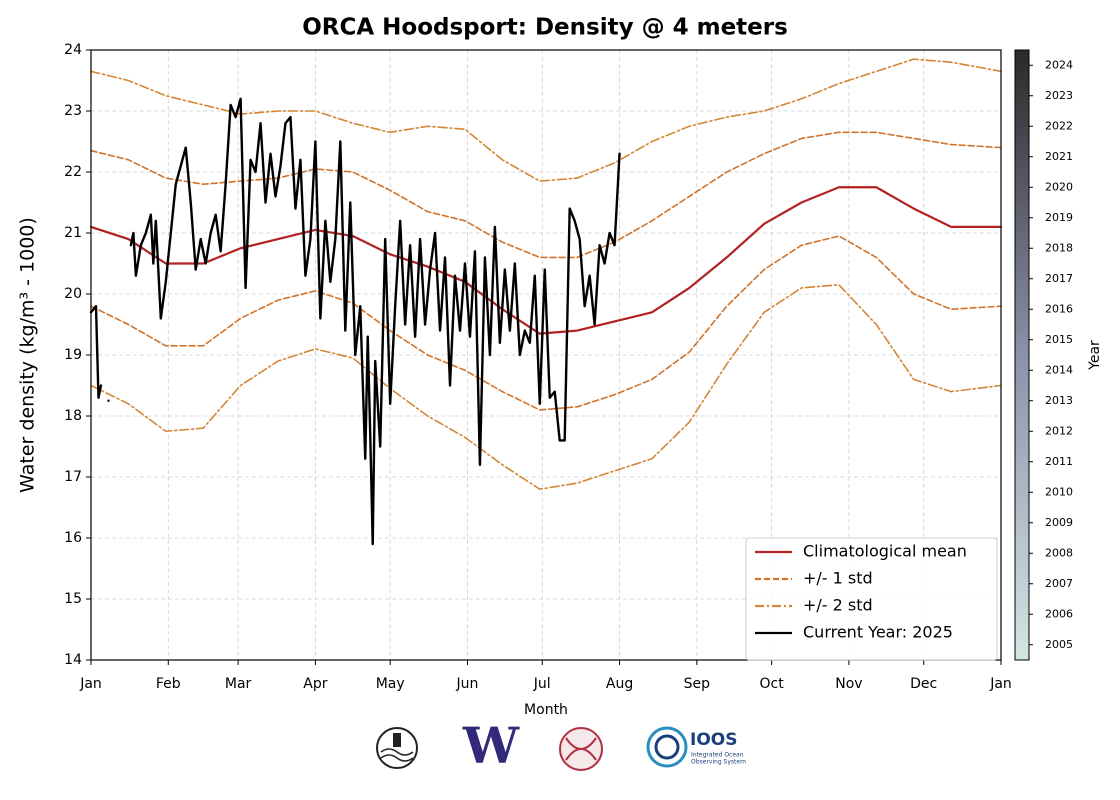 The height and width of the screenshot is (800, 1120). I want to click on legend-label: Climatological mean, so click(885, 551).